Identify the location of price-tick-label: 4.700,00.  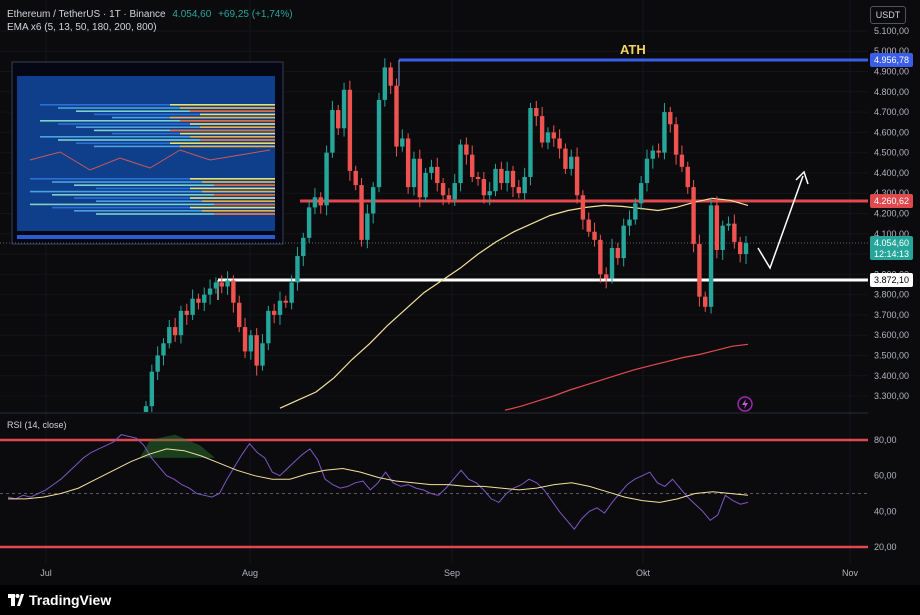
(891, 112).